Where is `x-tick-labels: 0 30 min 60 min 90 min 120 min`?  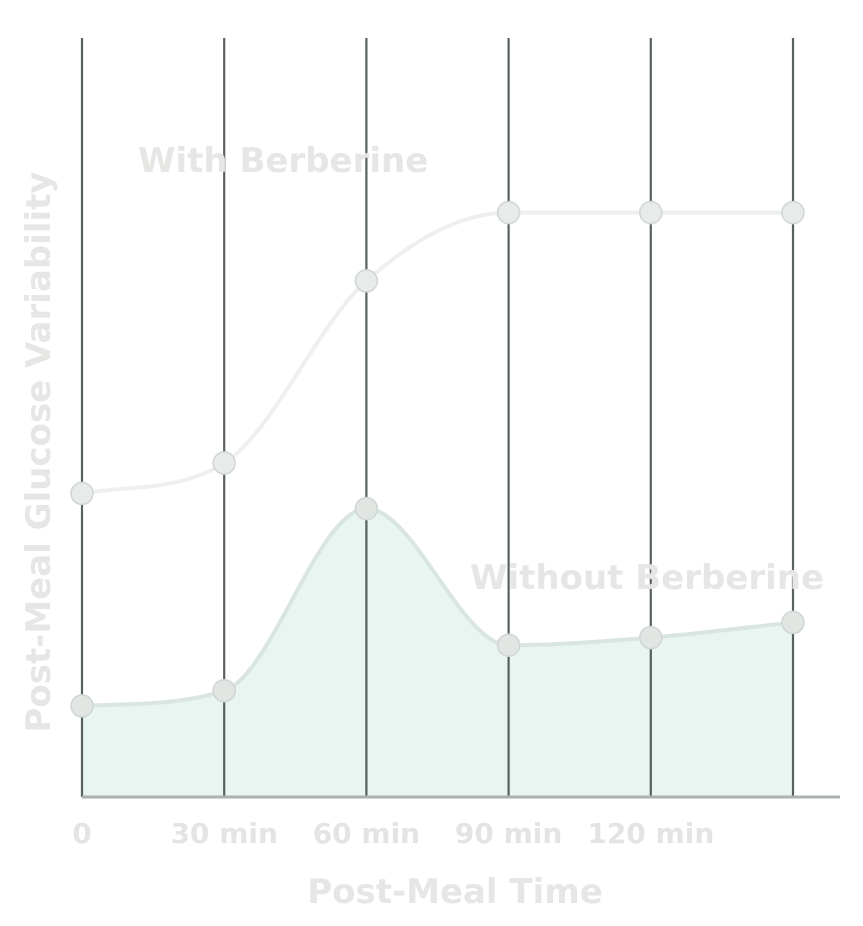
x-tick-labels: 0 30 min 60 min 90 min 120 min is located at coordinates (393, 833).